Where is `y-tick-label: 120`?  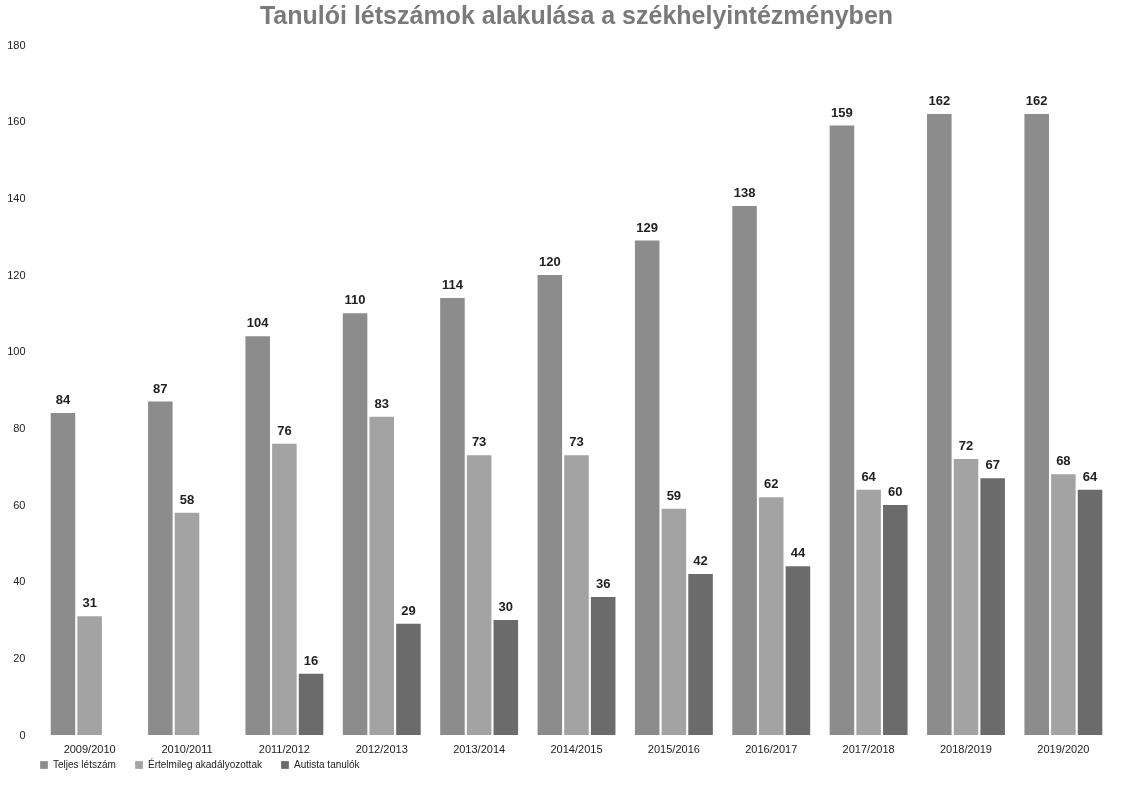
y-tick-label: 120 is located at coordinates (16, 274).